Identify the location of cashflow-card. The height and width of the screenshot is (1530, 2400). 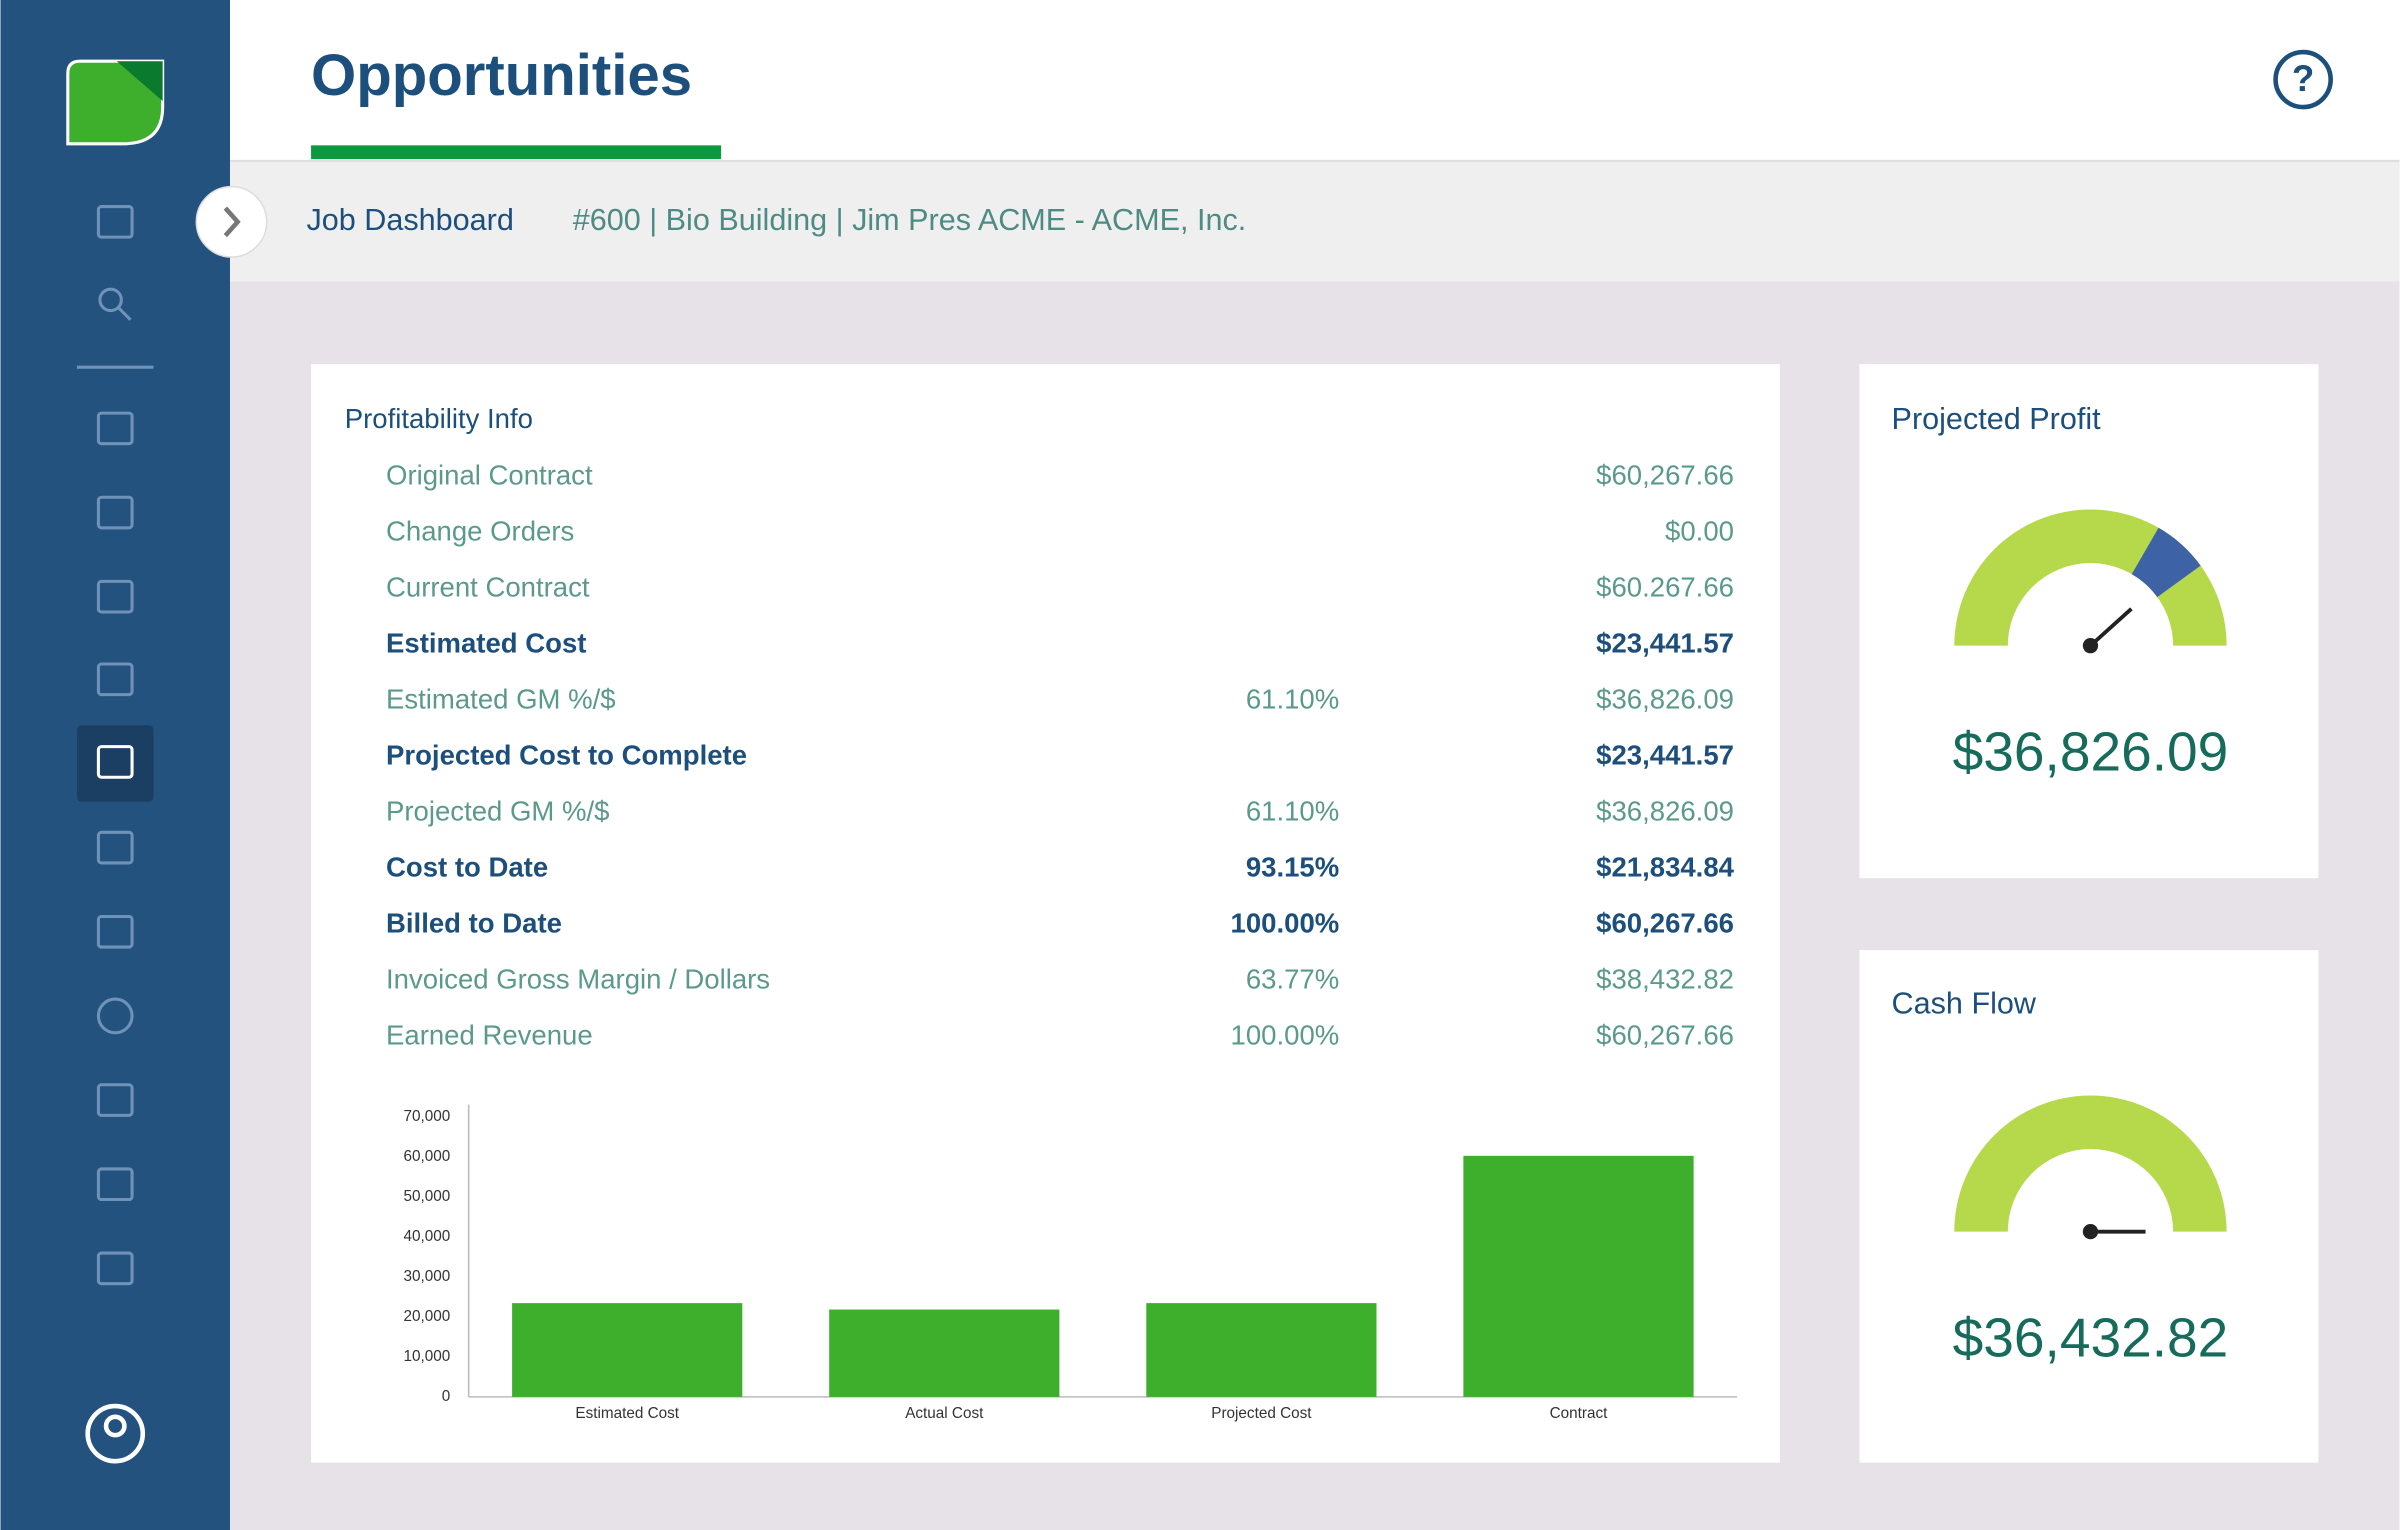
(2089, 1206).